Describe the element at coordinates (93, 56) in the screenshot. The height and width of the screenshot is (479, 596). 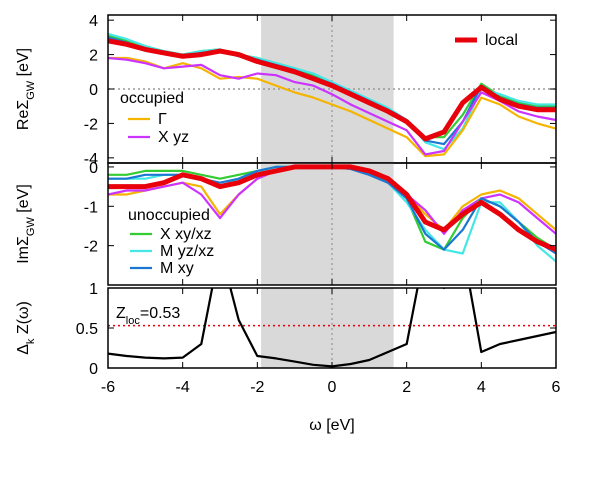
I see `y-tick-label: 2` at that location.